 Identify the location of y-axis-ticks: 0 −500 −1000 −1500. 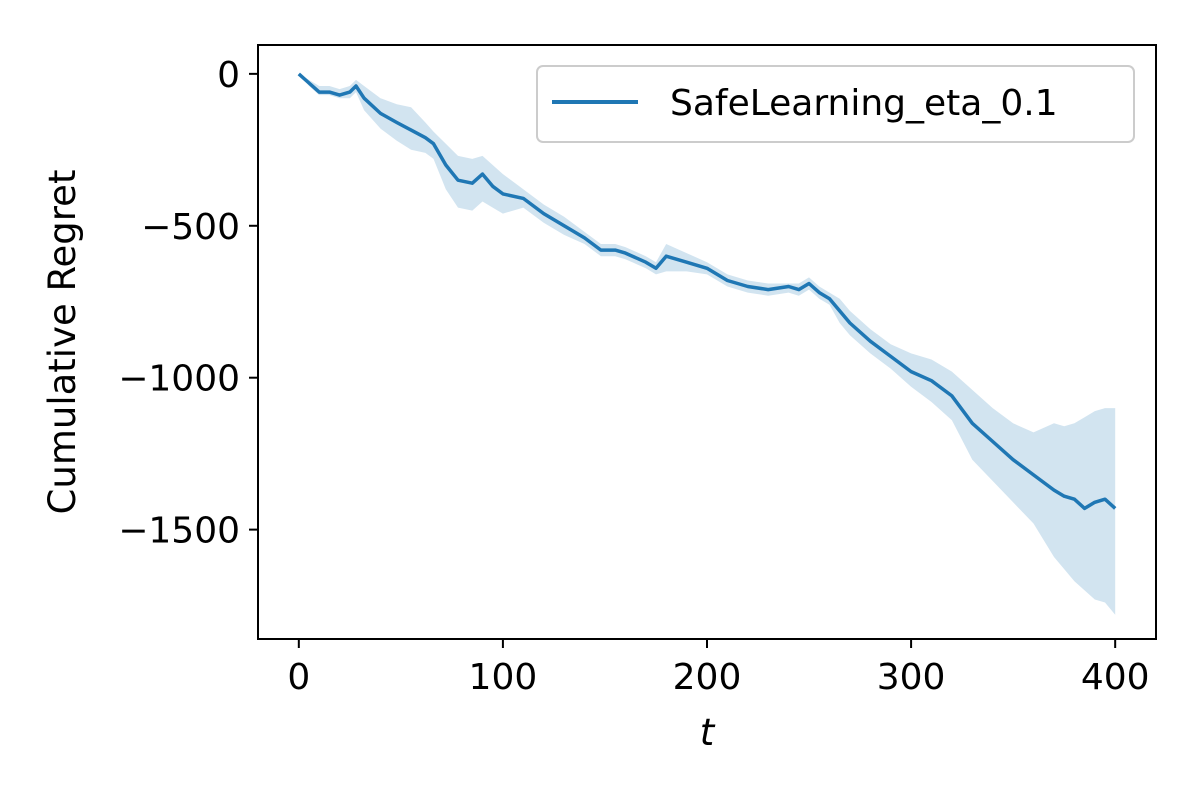
(188, 303).